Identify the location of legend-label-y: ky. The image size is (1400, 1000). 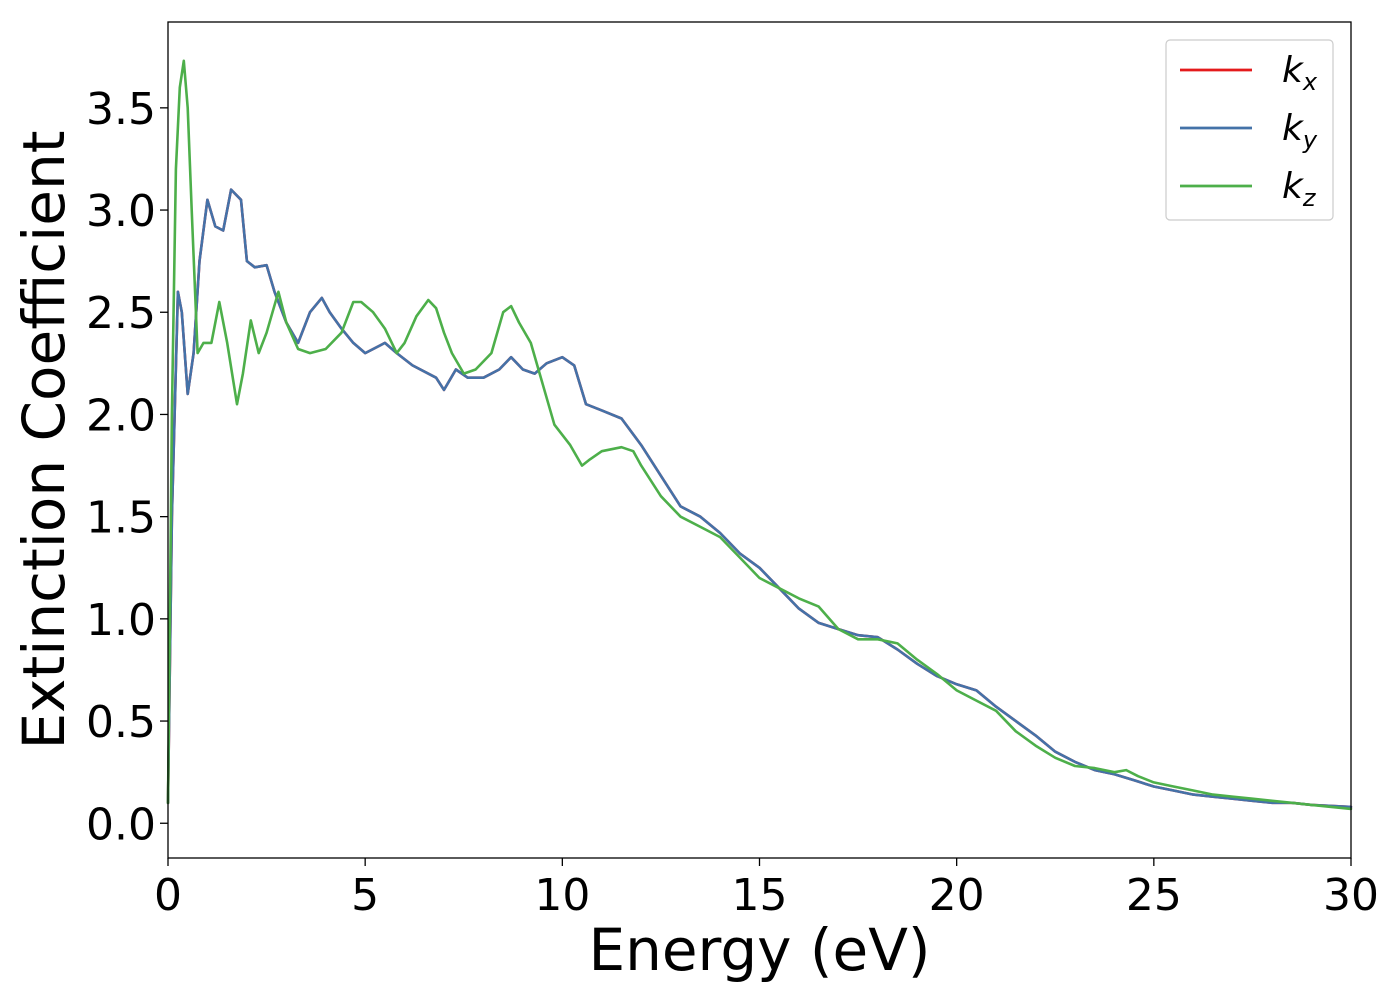
(1300, 131).